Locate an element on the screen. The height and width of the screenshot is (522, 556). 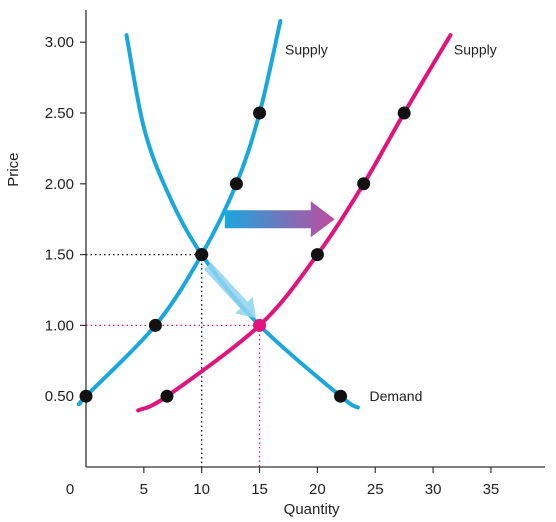
guide-lines is located at coordinates (173, 360).